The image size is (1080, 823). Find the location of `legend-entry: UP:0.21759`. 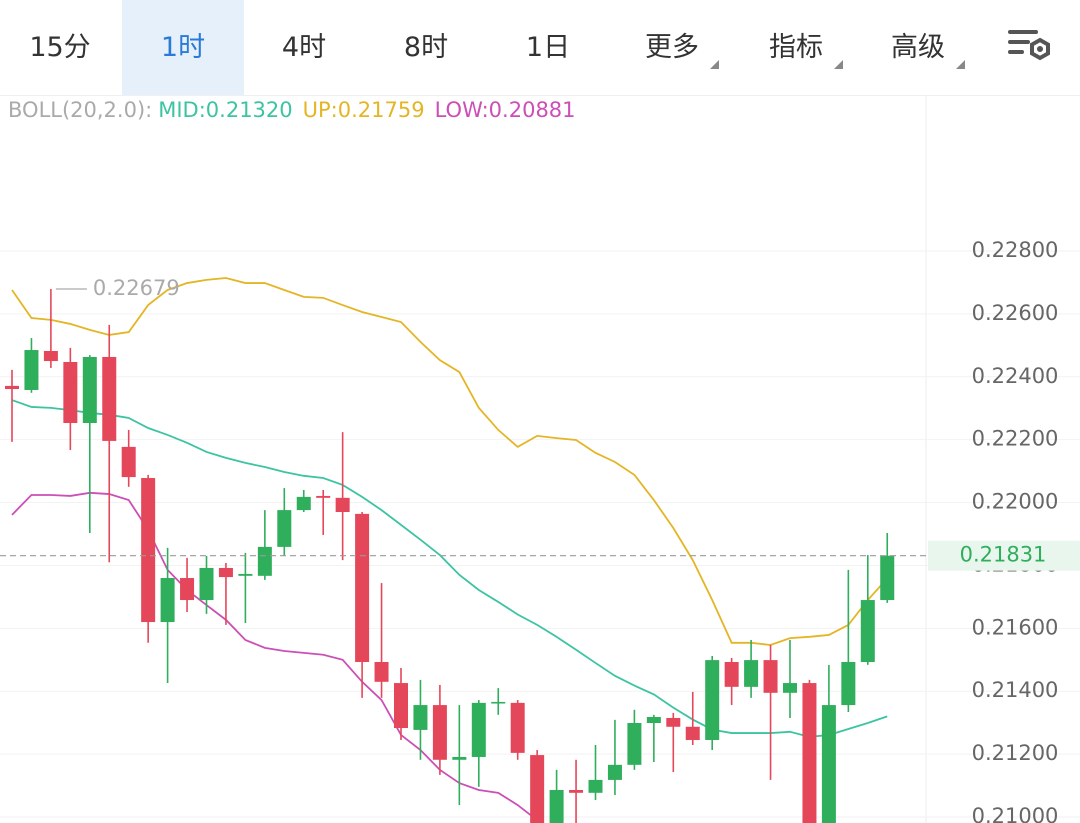

legend-entry: UP:0.21759 is located at coordinates (364, 110).